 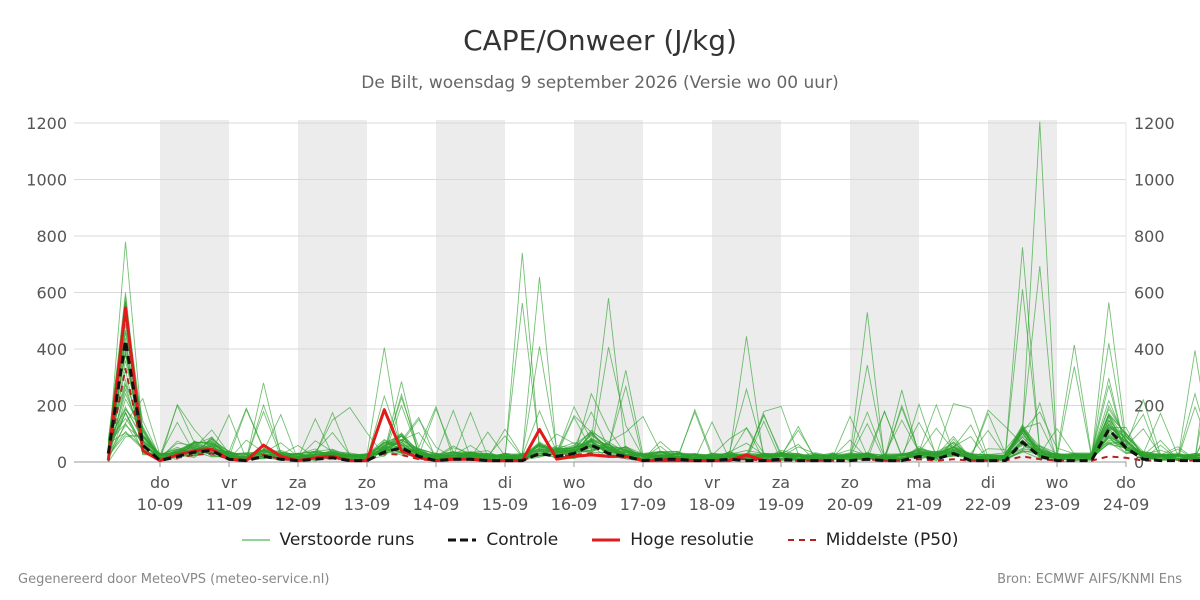 What do you see at coordinates (160, 504) in the screenshot?
I see `x-tick-date: 10-09` at bounding box center [160, 504].